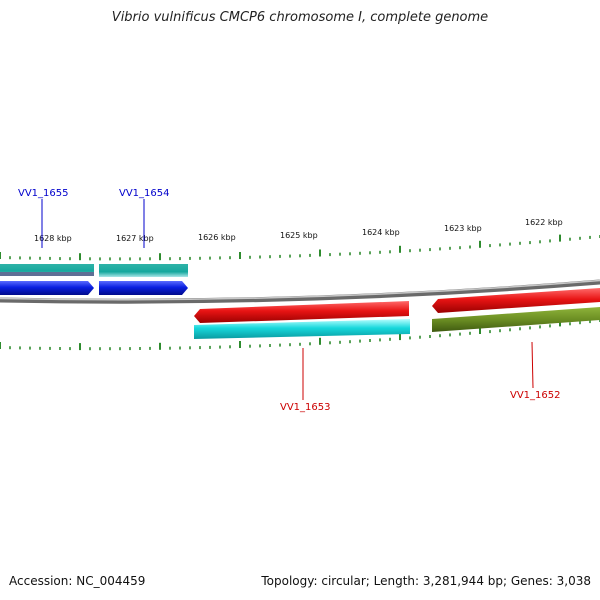  I want to click on tick-label: 1623 kbp, so click(463, 228).